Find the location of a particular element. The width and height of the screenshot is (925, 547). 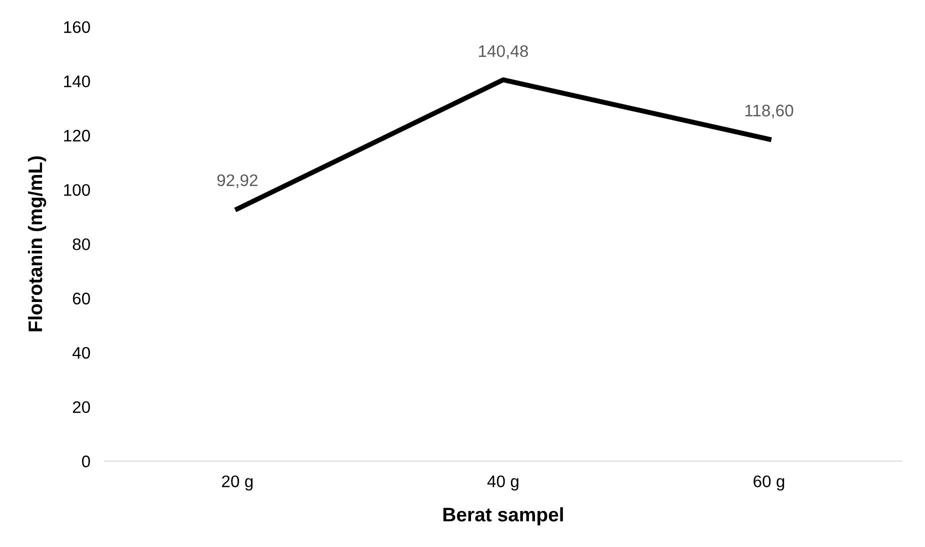

y-tick-label: 100 is located at coordinates (77, 190).